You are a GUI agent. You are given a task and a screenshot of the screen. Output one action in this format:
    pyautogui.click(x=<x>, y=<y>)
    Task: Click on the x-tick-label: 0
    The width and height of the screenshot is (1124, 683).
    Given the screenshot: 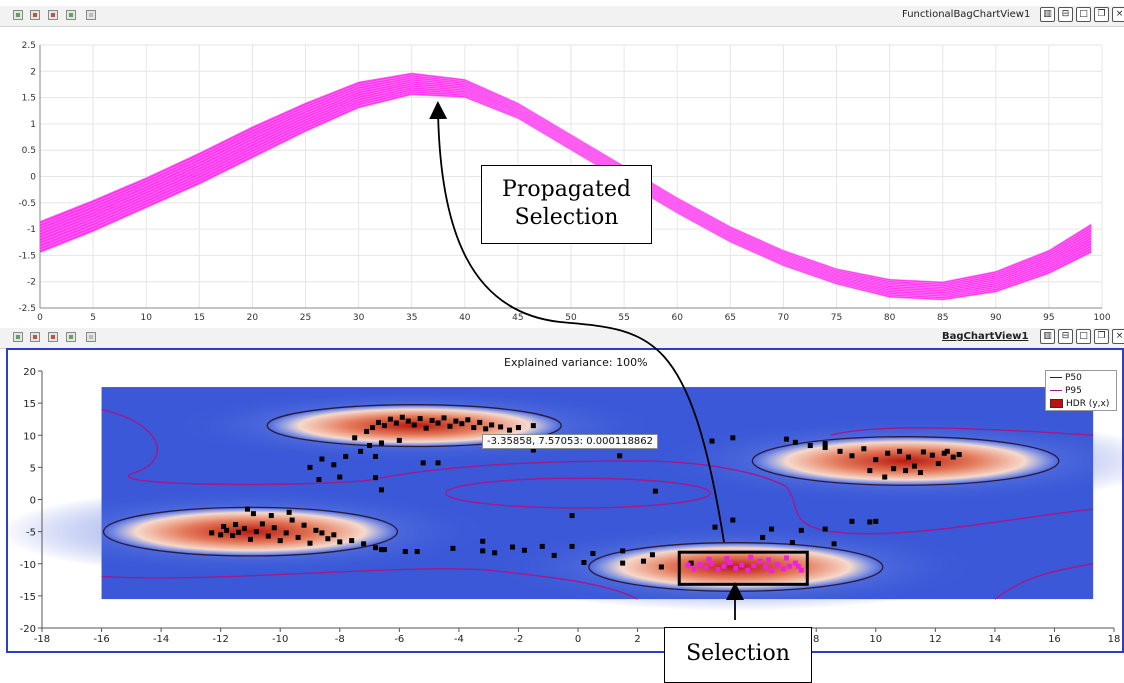 What is the action you would take?
    pyautogui.click(x=40, y=318)
    